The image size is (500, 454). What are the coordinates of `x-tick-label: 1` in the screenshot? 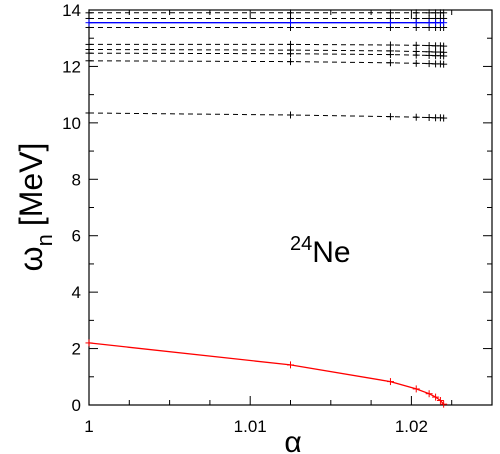 It's located at (88, 426).